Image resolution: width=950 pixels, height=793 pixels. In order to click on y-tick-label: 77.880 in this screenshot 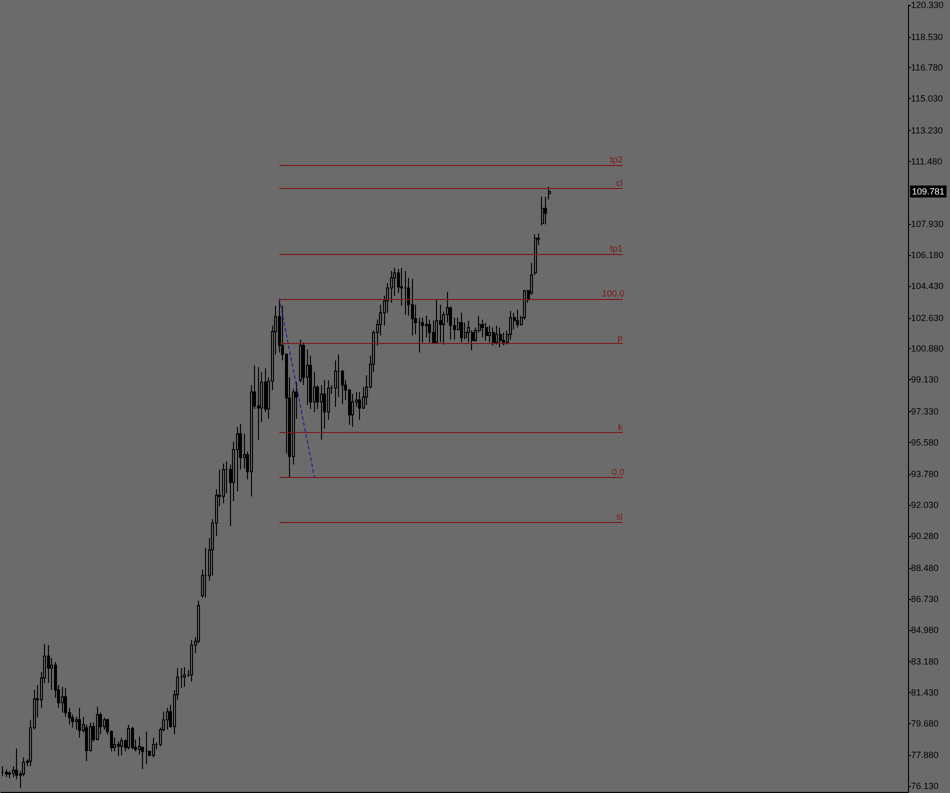, I will do `click(925, 755)`.